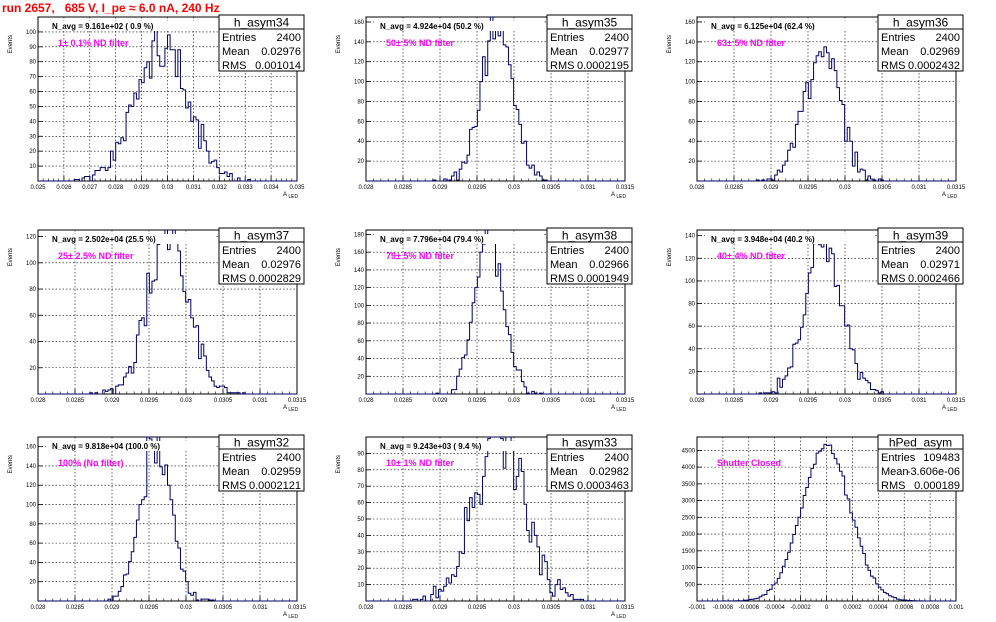 Image resolution: width=996 pixels, height=622 pixels. Describe the element at coordinates (360, 487) in the screenshot. I see `y-tick-label: 70` at that location.